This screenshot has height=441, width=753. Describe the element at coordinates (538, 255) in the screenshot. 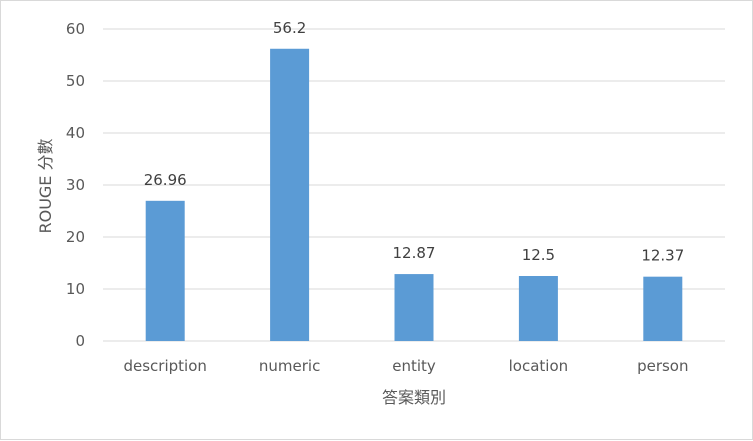

I see `data-label: 12.5` at that location.